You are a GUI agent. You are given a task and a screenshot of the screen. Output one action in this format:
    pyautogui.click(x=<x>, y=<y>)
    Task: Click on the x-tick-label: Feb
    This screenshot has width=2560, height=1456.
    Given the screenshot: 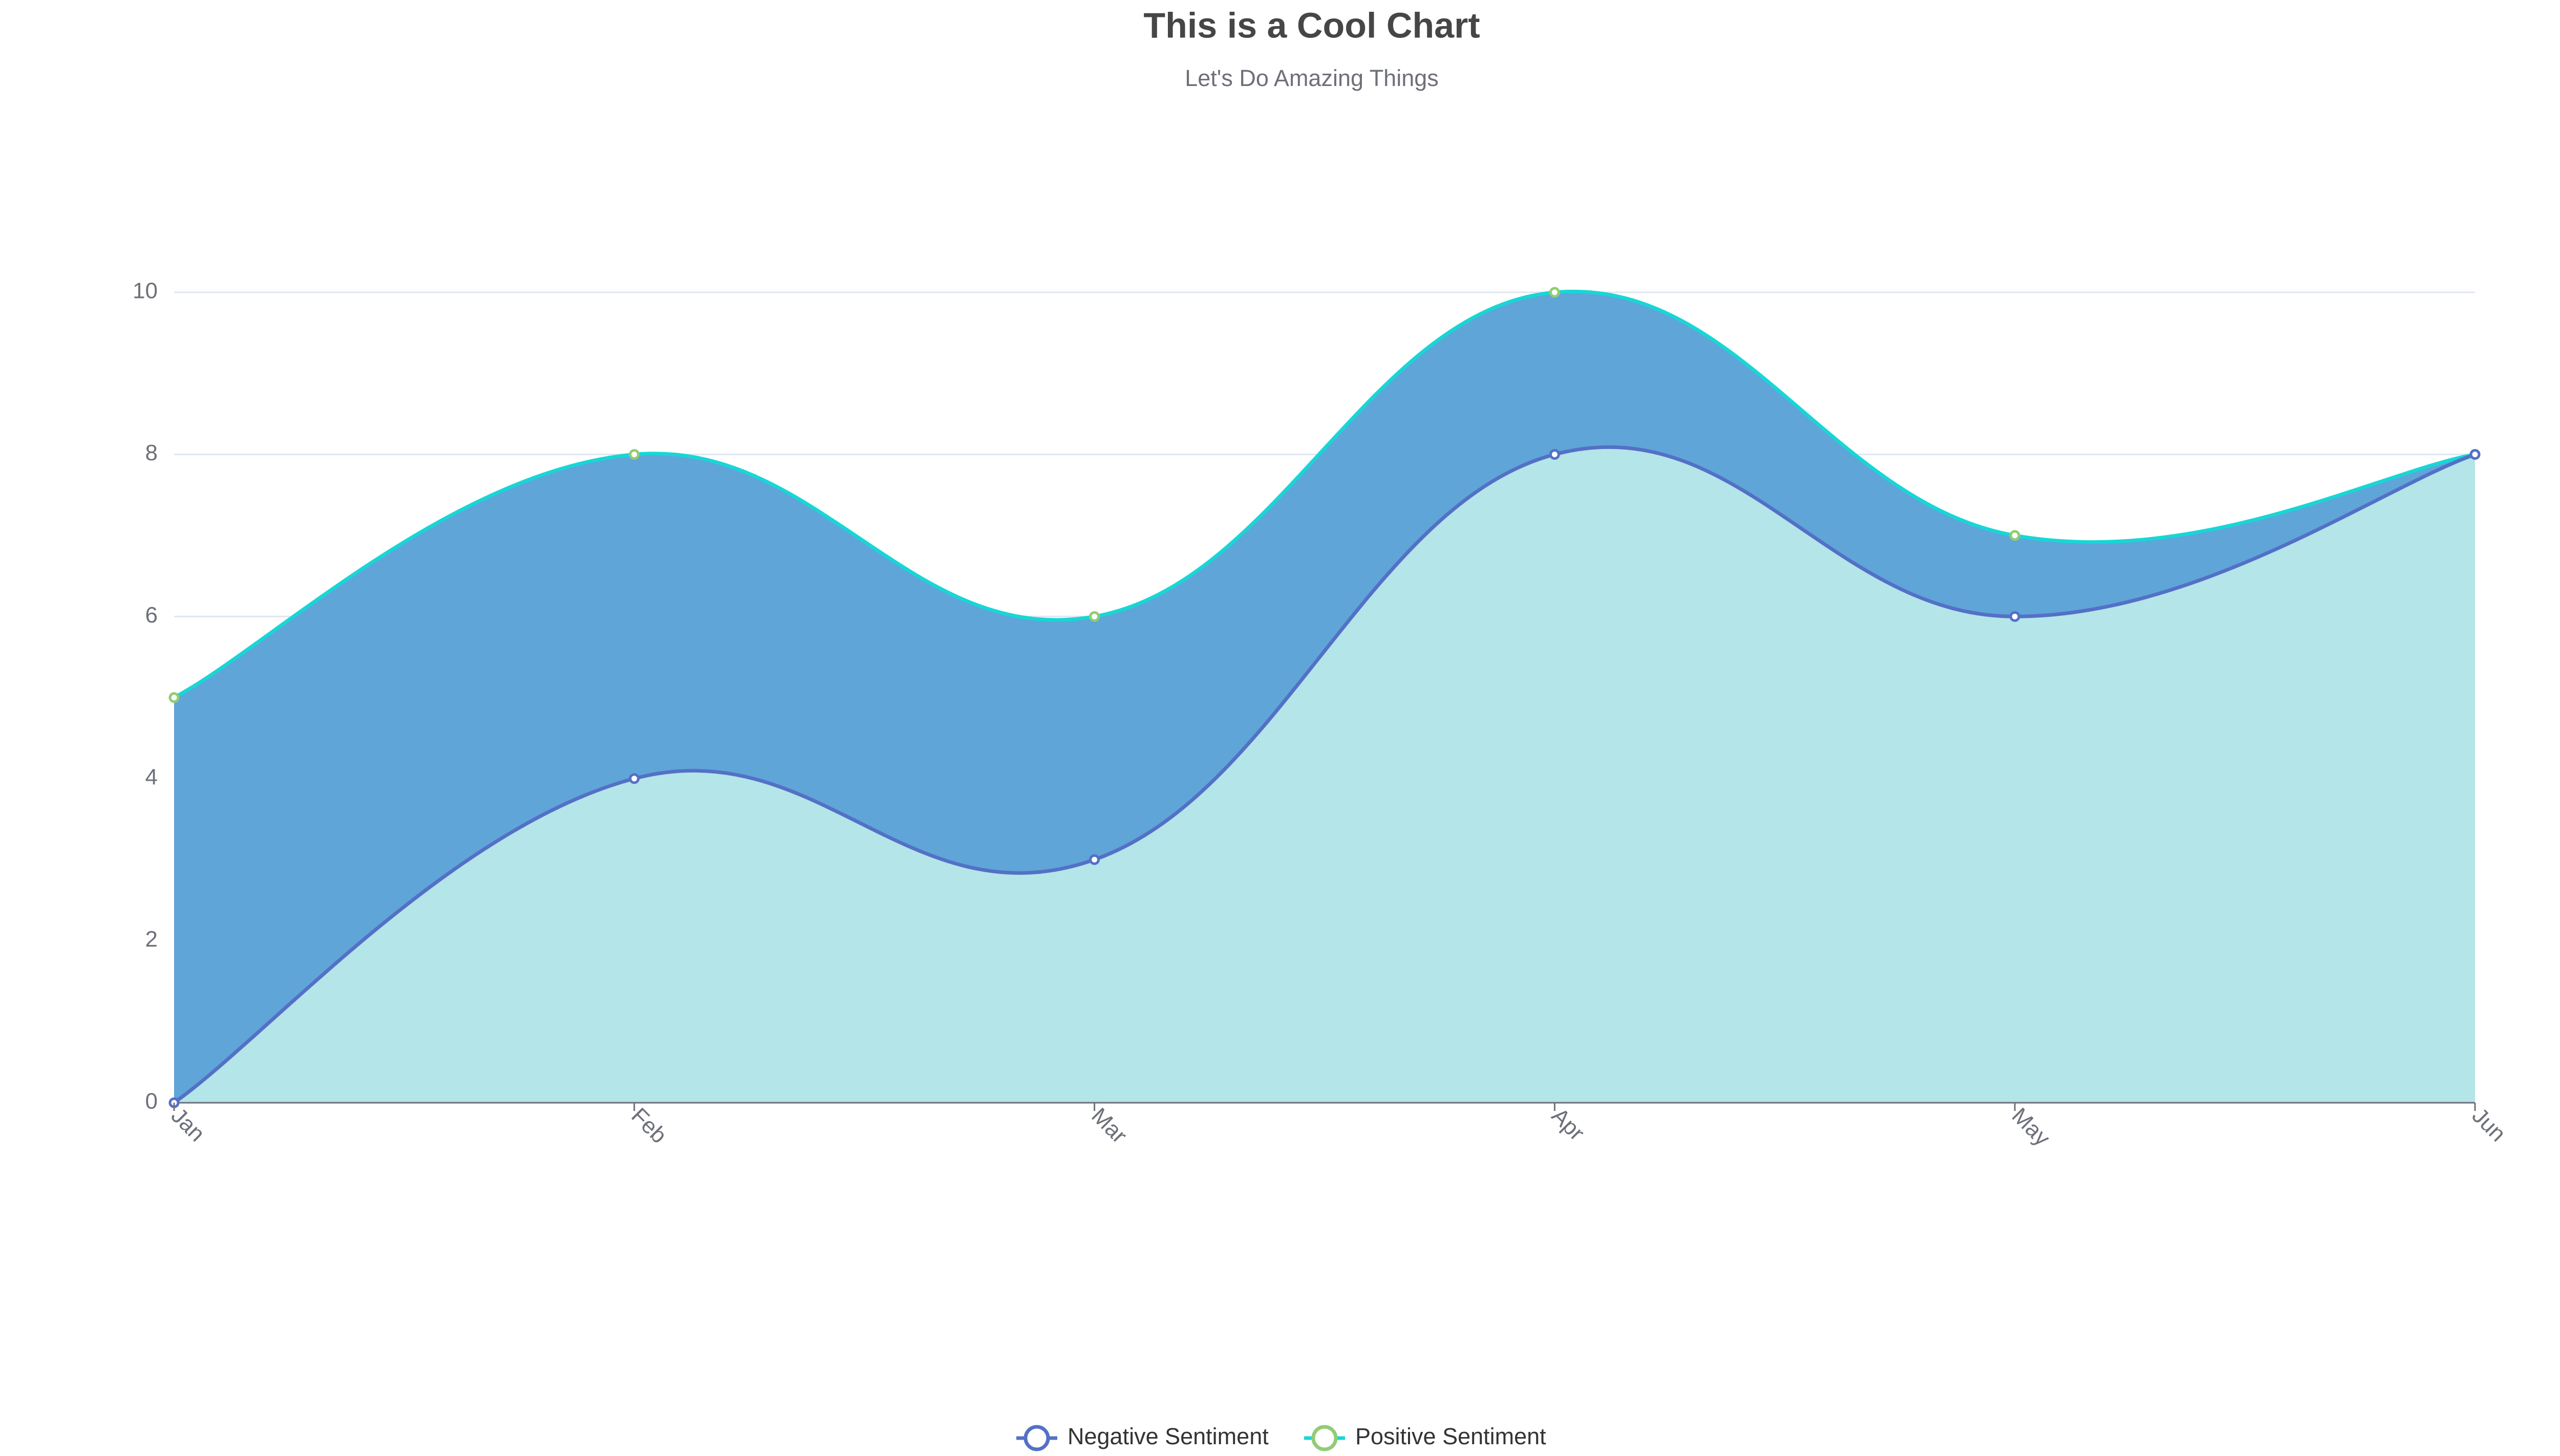 What is the action you would take?
    pyautogui.click(x=649, y=1125)
    